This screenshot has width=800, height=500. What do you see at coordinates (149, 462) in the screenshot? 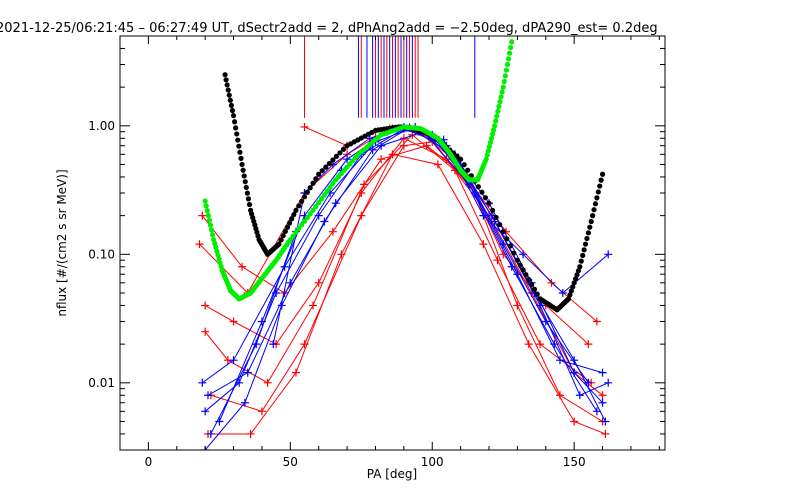
I see `x-tick-label: 0` at bounding box center [149, 462].